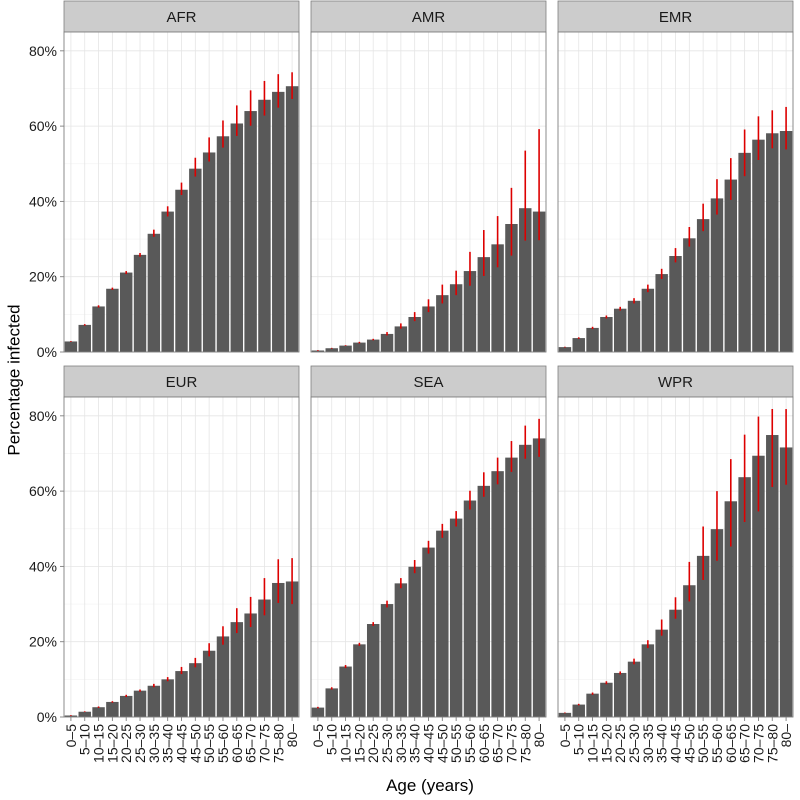  What do you see at coordinates (456, 743) in the screenshot?
I see `x-tick-label: 50–55` at bounding box center [456, 743].